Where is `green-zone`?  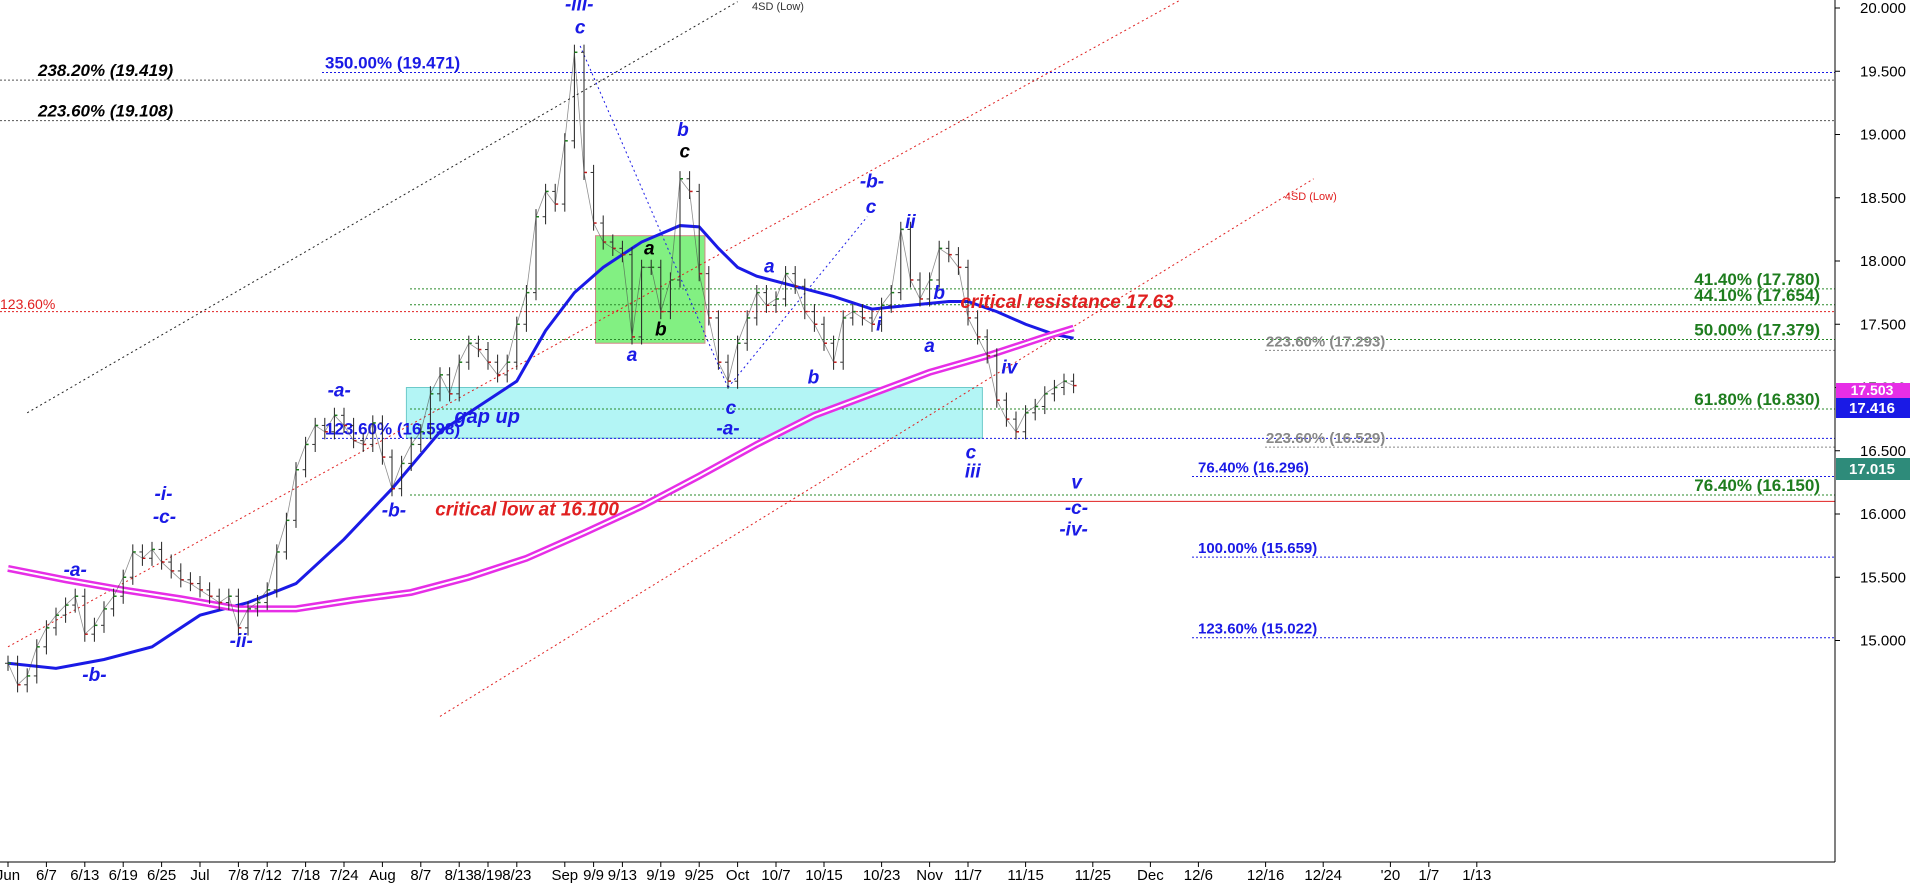 green-zone is located at coordinates (650, 289).